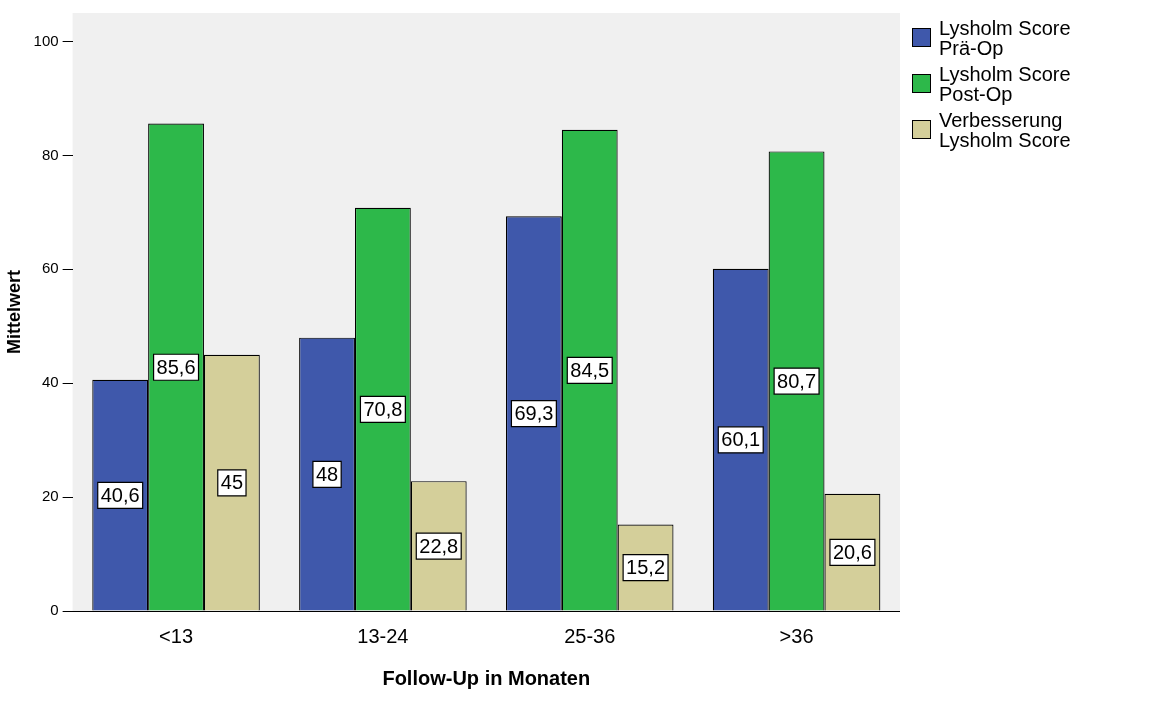 This screenshot has width=1155, height=705. Describe the element at coordinates (486, 677) in the screenshot. I see `x-axis-title: Follow-Up in Monaten` at that location.